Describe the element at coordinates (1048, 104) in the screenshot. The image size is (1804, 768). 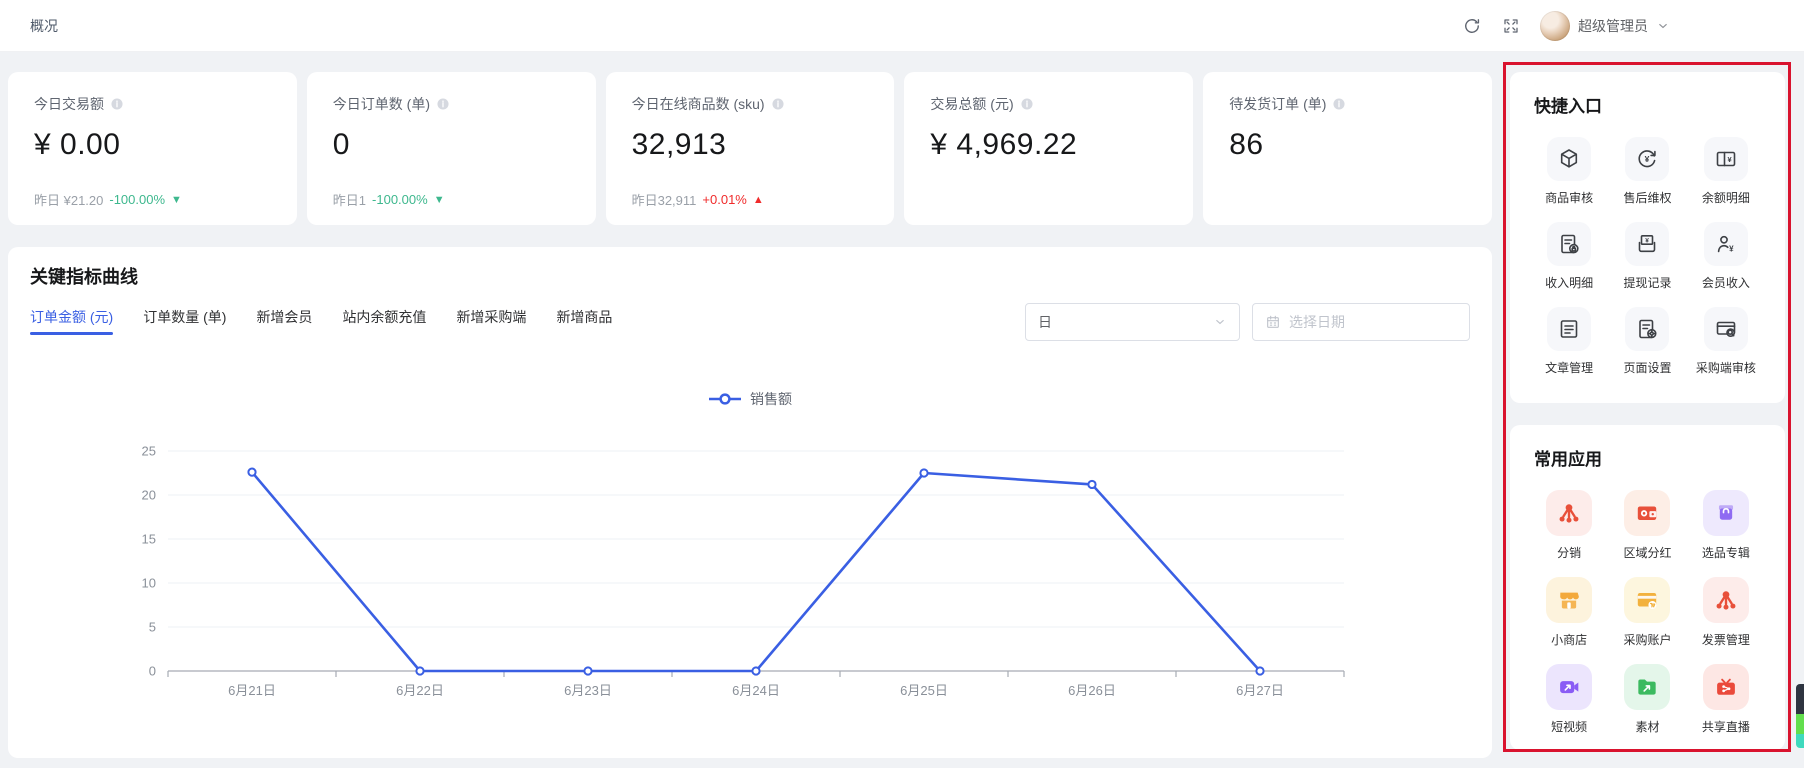
I see `stat-card-header: 交易总额 (元)` at that location.